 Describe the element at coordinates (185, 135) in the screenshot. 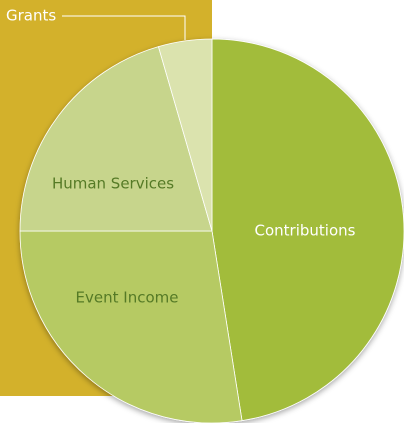

I see `pie-slice` at that location.